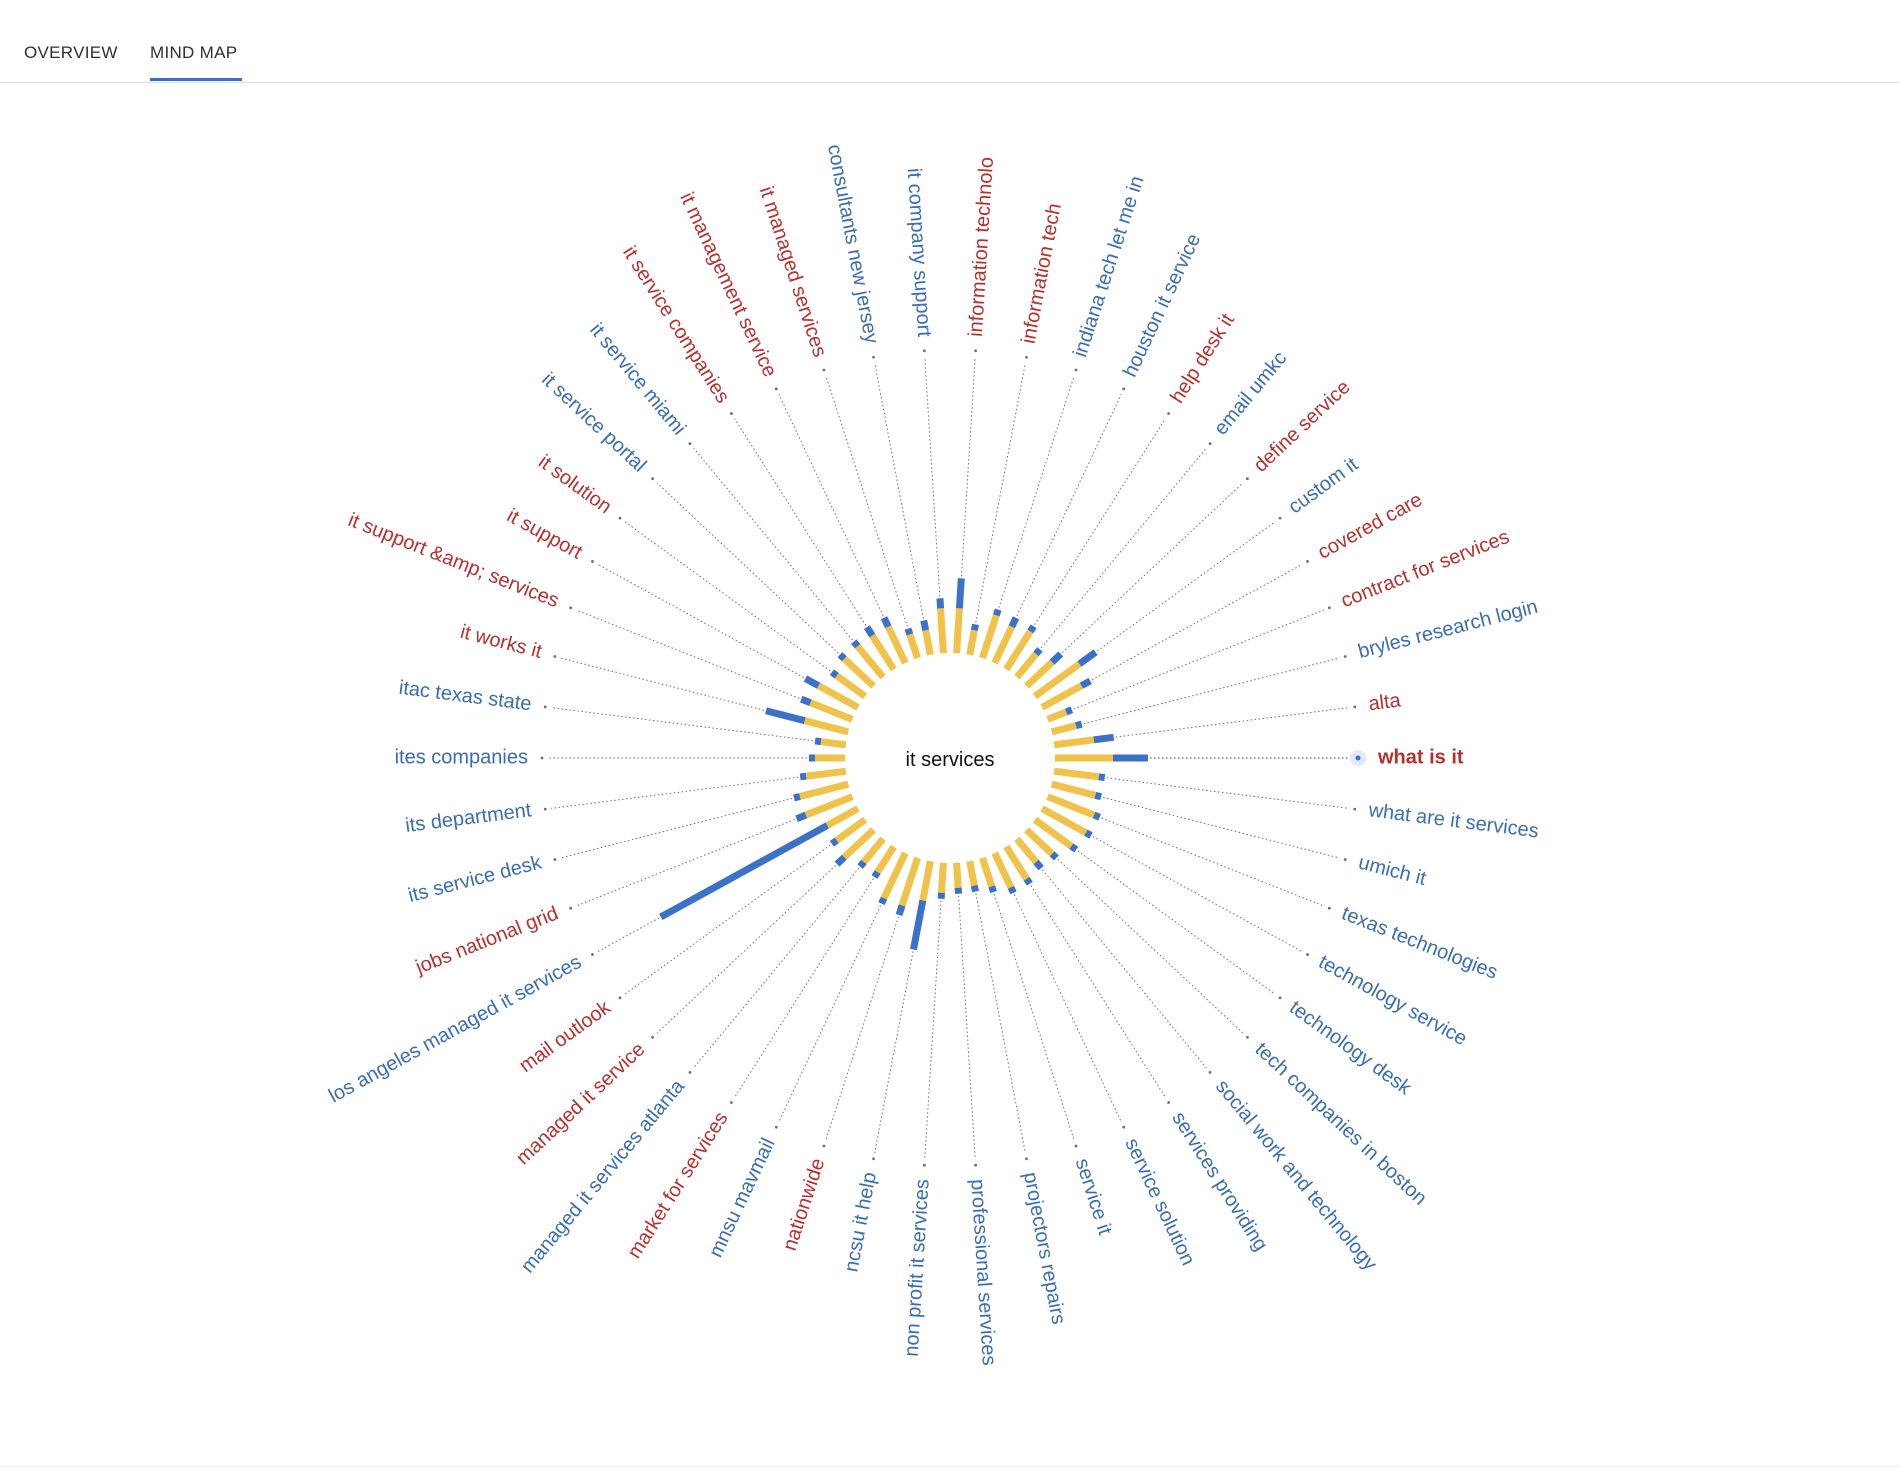  What do you see at coordinates (544, 534) in the screenshot?
I see `keyword-label: it support` at bounding box center [544, 534].